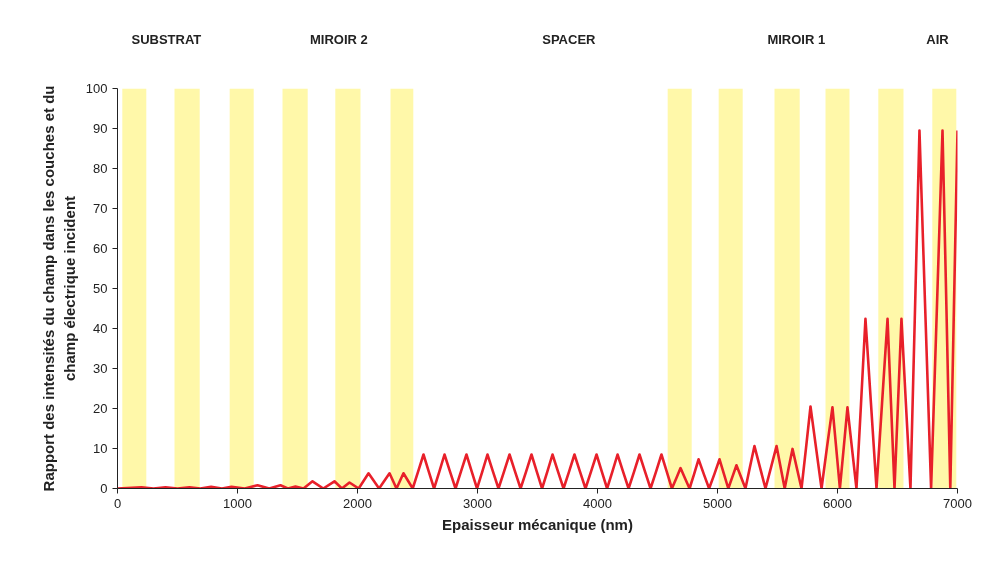  What do you see at coordinates (357, 503) in the screenshot?
I see `x-tick-label: 2000` at bounding box center [357, 503].